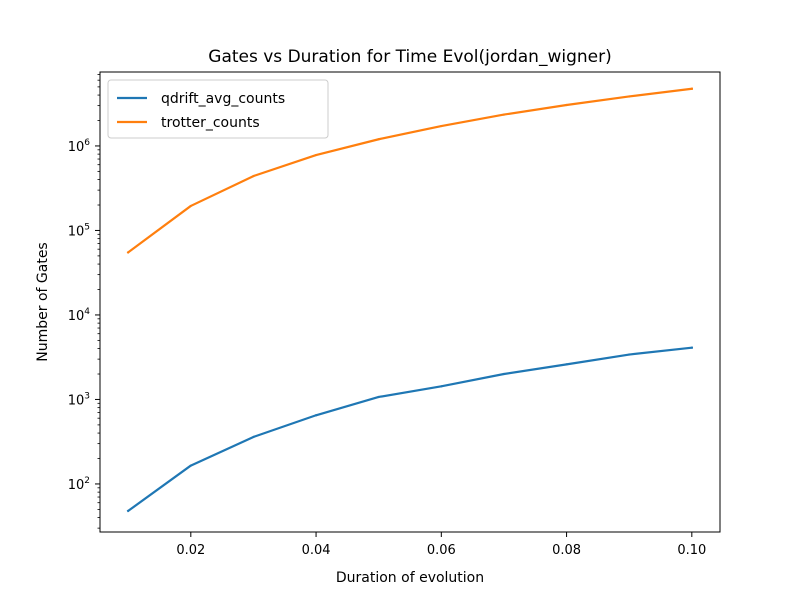 Image resolution: width=800 pixels, height=600 pixels. What do you see at coordinates (210, 123) in the screenshot?
I see `legend-label-trotter_counts: trotter_counts` at bounding box center [210, 123].